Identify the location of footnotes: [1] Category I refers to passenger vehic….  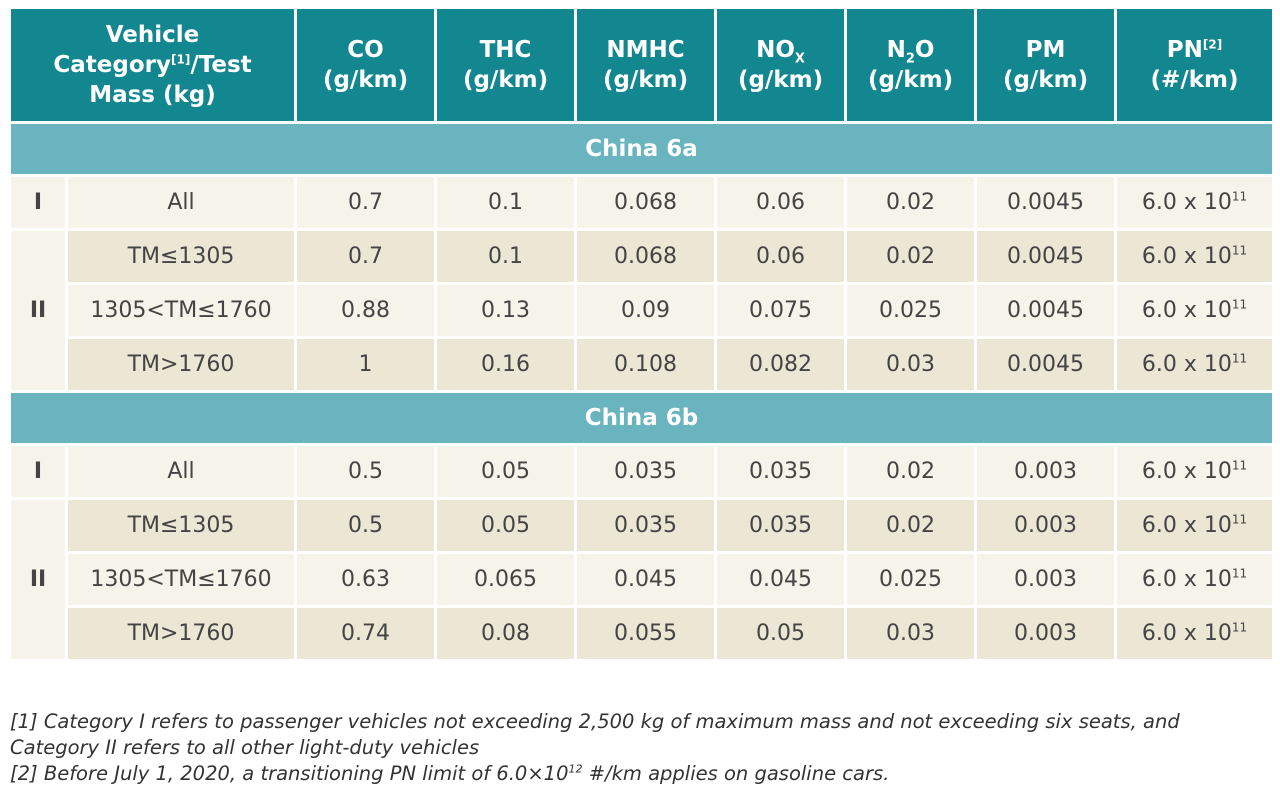
(641, 748).